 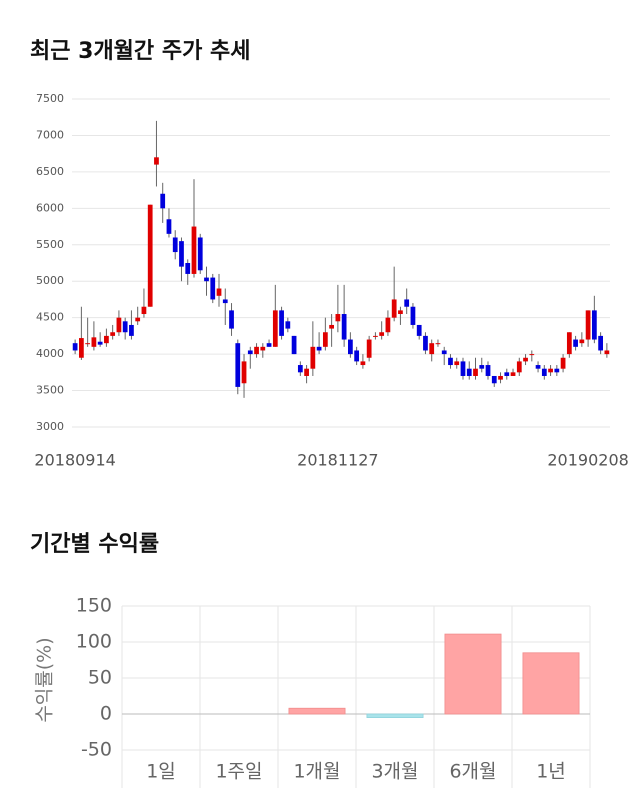 What do you see at coordinates (50, 98) in the screenshot?
I see `y-tick-label: 7500` at bounding box center [50, 98].